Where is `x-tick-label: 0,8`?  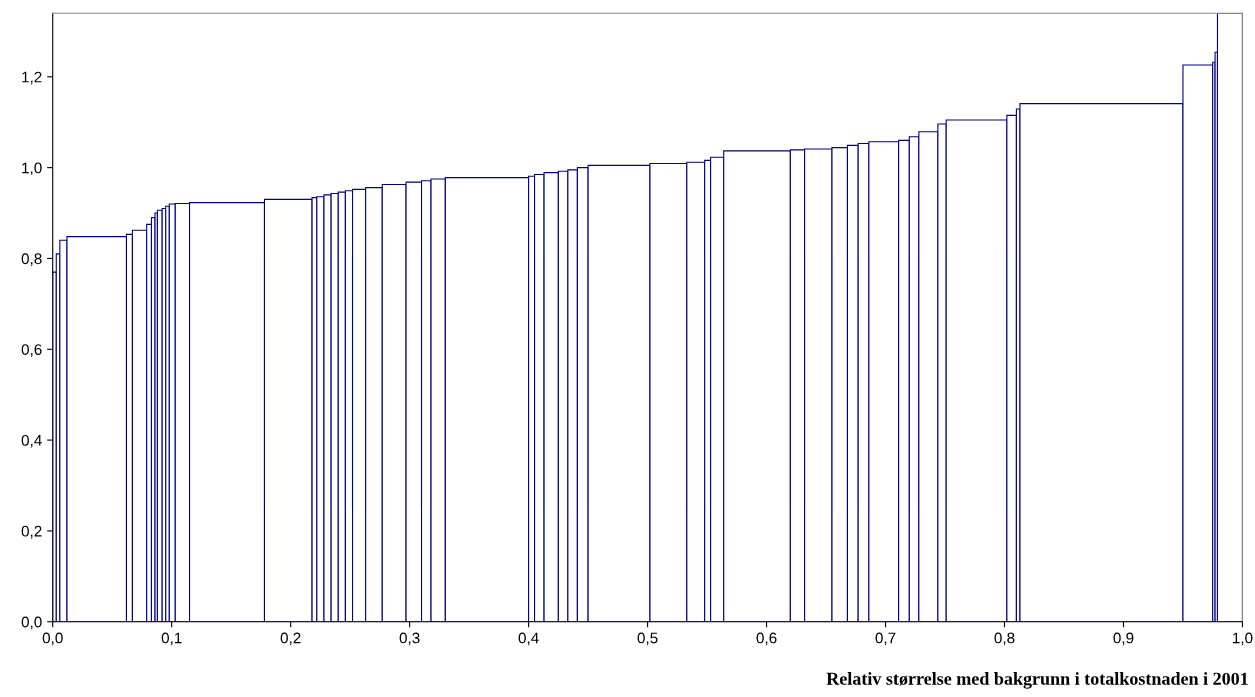 x-tick-label: 0,8 is located at coordinates (1004, 639).